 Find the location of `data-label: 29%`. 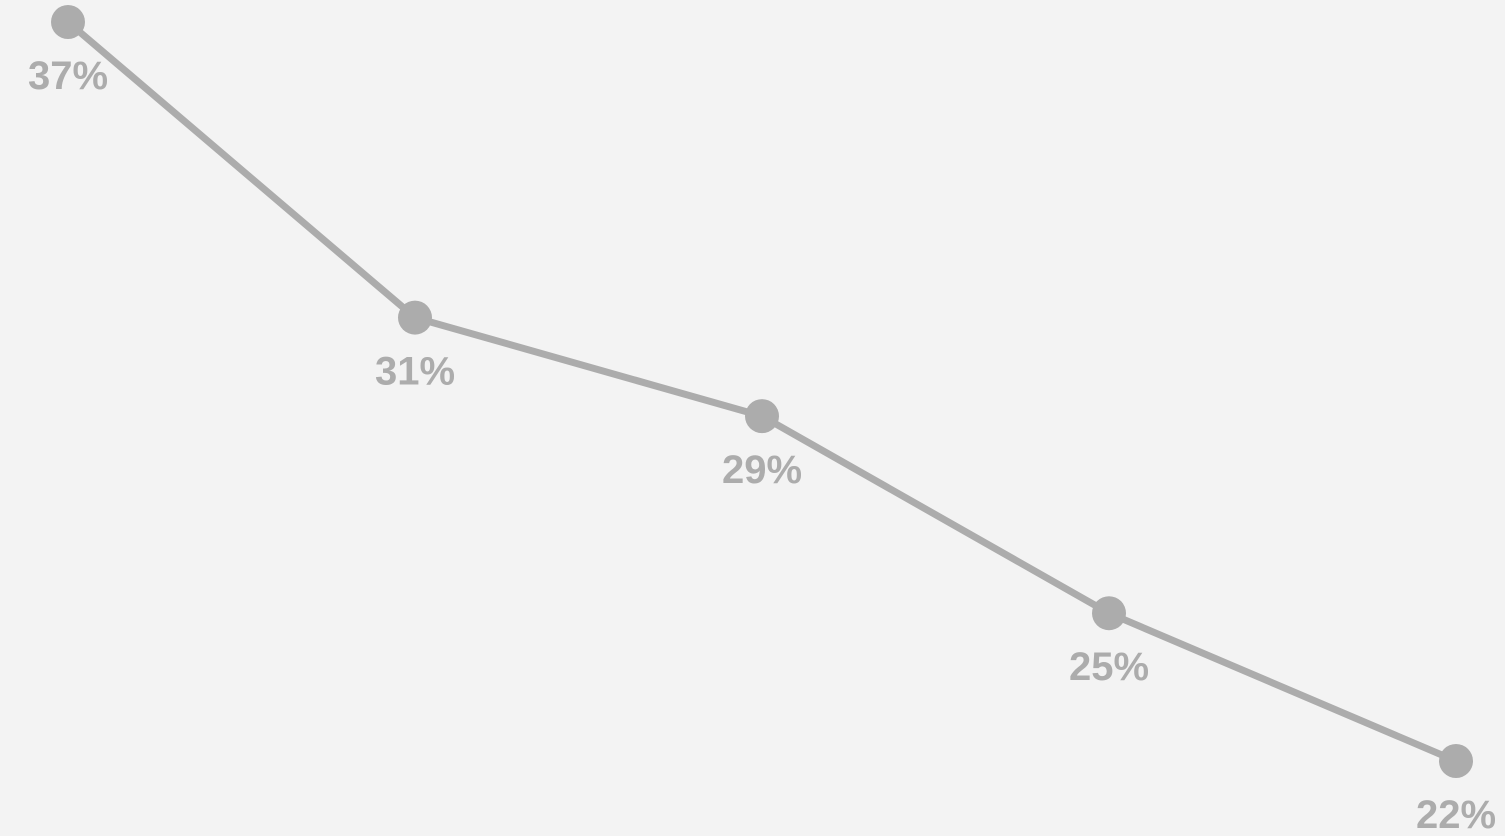

data-label: 29% is located at coordinates (762, 470).